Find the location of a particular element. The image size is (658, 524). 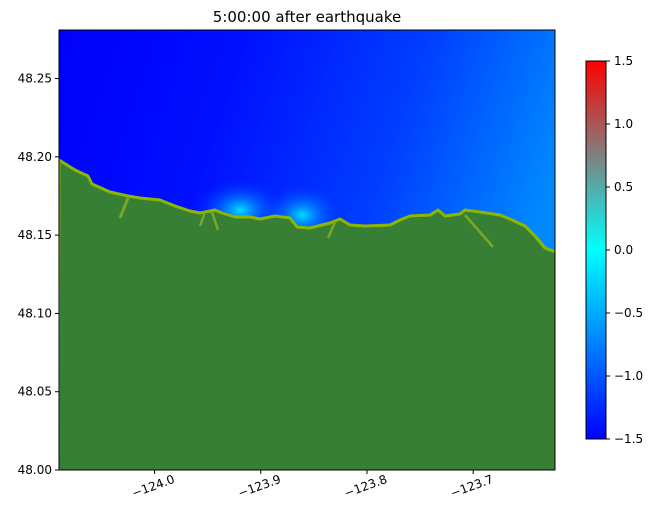

colorbar is located at coordinates (596, 250).